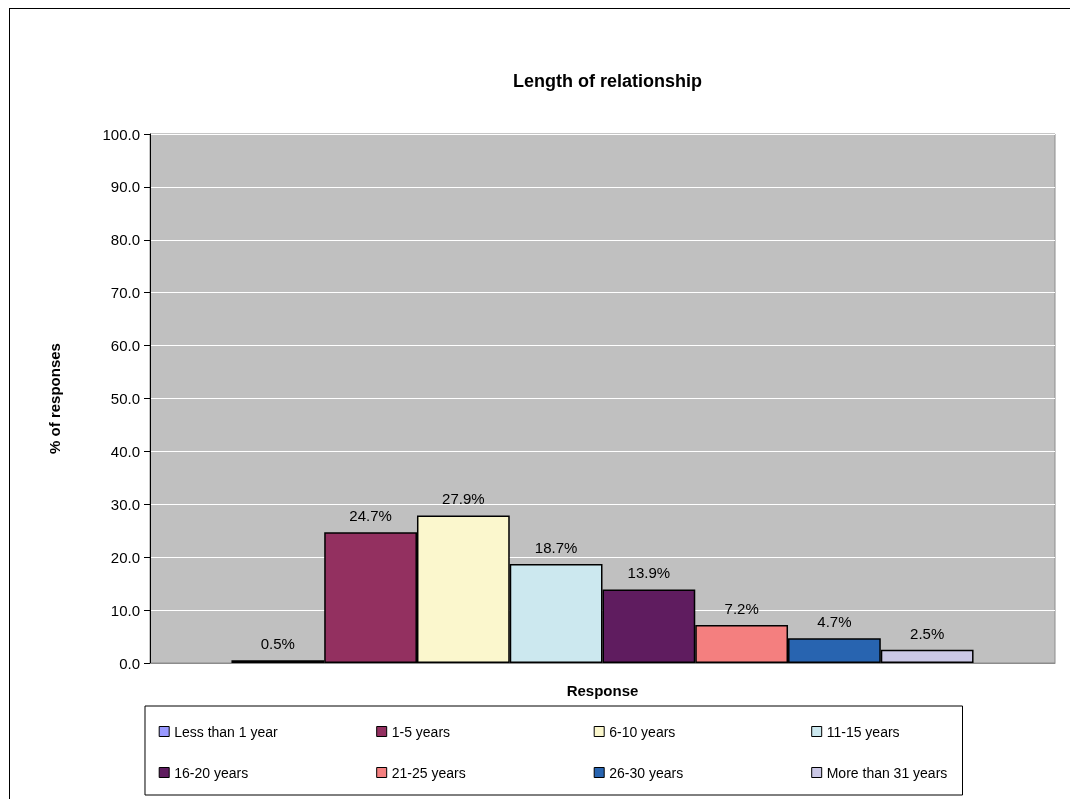 The width and height of the screenshot is (1070, 799). I want to click on x-axis-title: Response, so click(602, 690).